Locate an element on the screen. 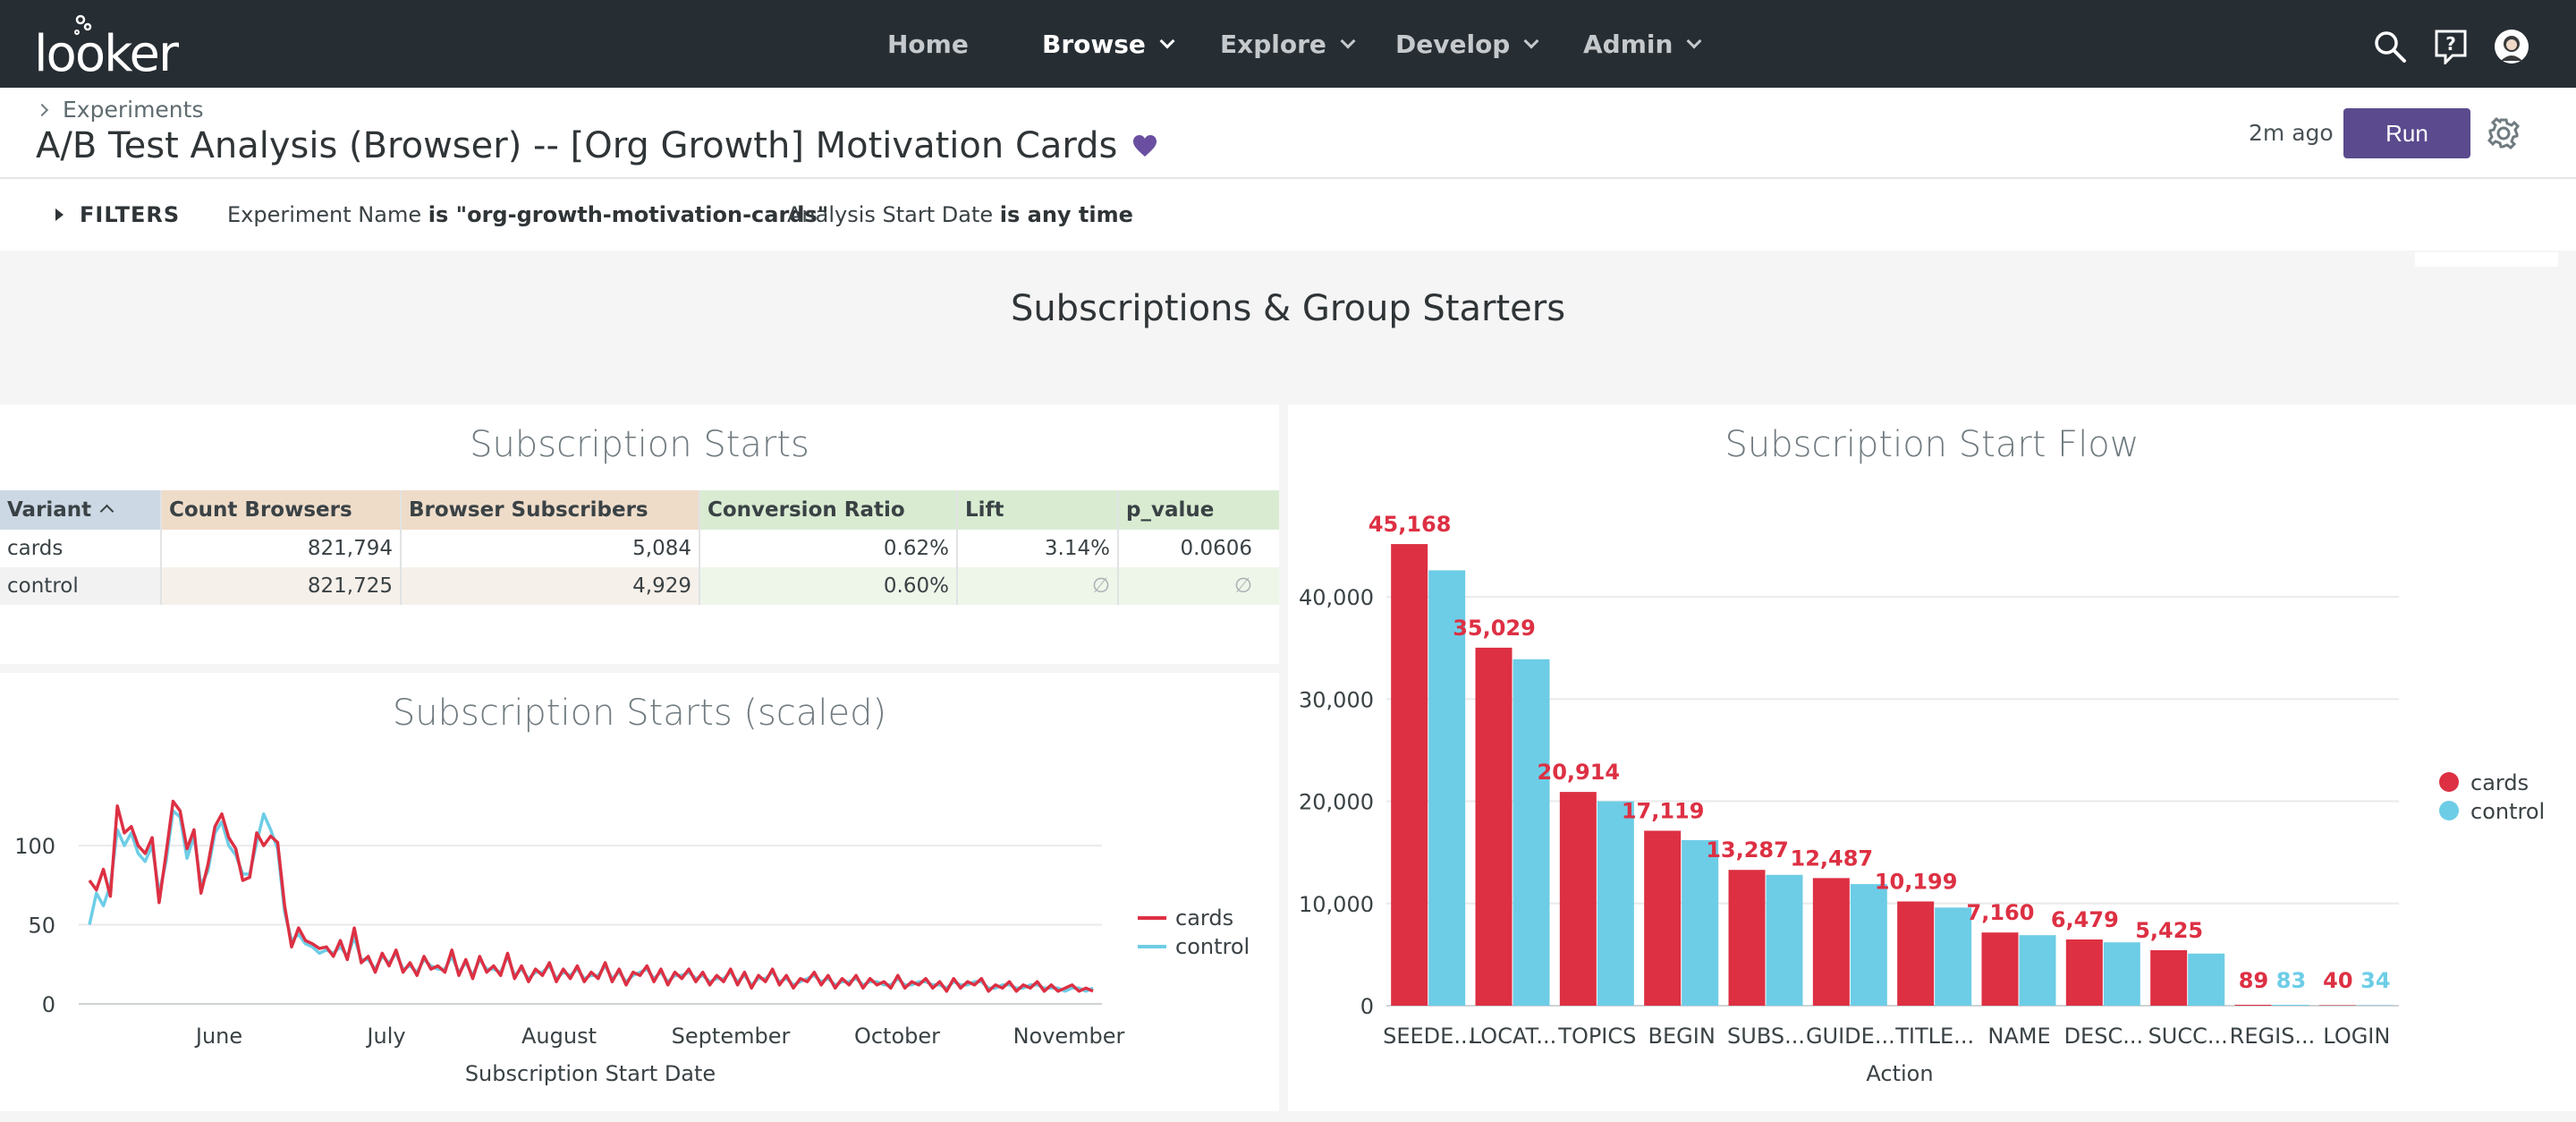 The image size is (2576, 1122). y-tick-label: 40,000 is located at coordinates (1336, 597).